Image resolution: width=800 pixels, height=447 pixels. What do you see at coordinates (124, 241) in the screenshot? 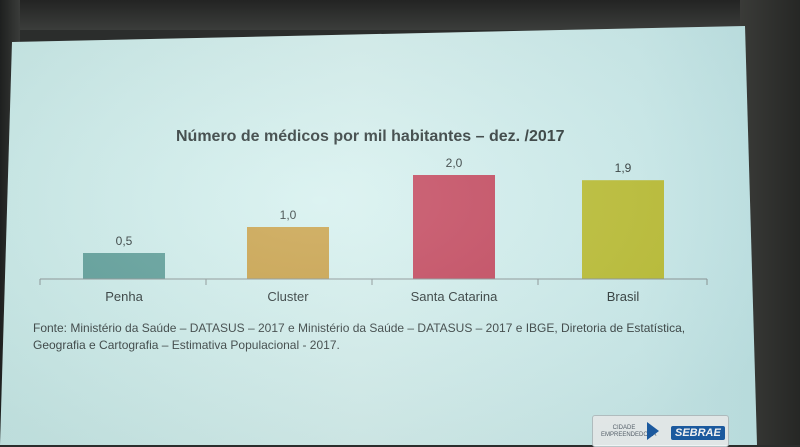
I see `data-label-0: 0,5` at bounding box center [124, 241].